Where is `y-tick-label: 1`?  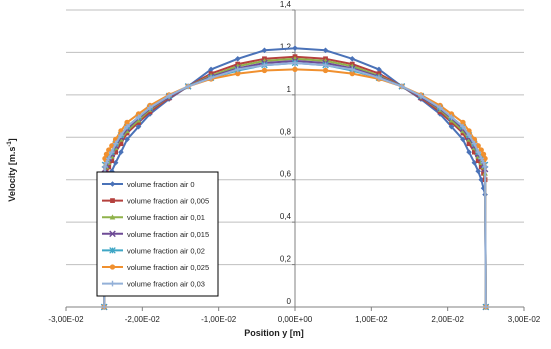 y-tick-label: 1 is located at coordinates (289, 89).